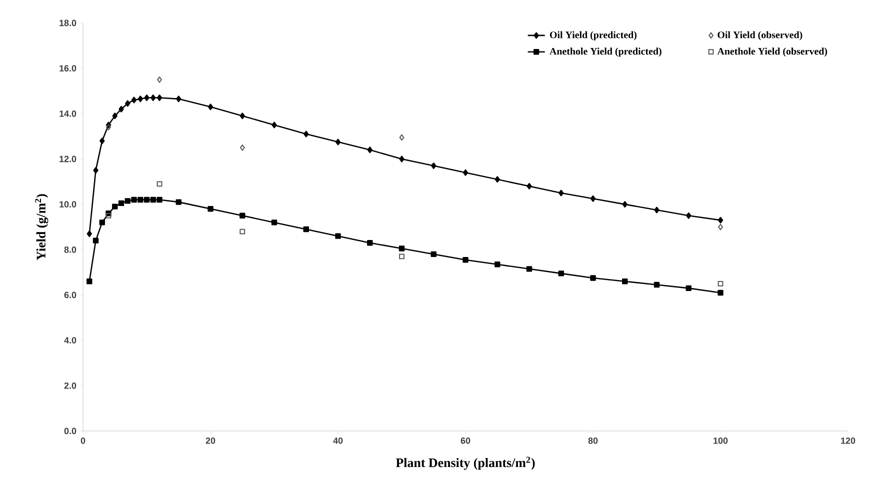 The width and height of the screenshot is (885, 498). What do you see at coordinates (338, 441) in the screenshot?
I see `x-tick-label: 40` at bounding box center [338, 441].